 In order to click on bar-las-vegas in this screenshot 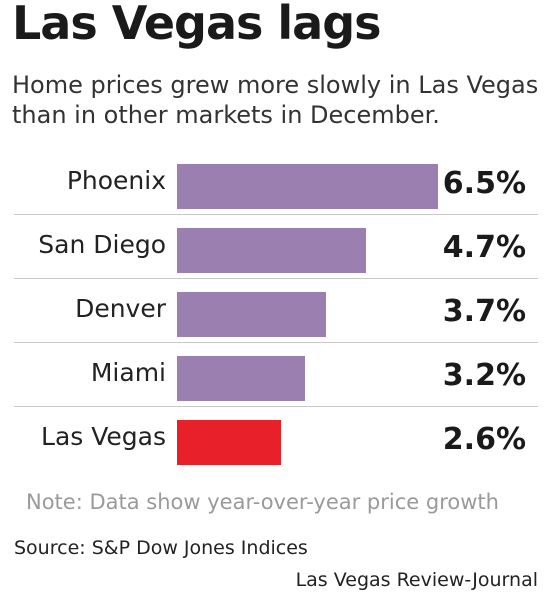, I will do `click(229, 442)`.